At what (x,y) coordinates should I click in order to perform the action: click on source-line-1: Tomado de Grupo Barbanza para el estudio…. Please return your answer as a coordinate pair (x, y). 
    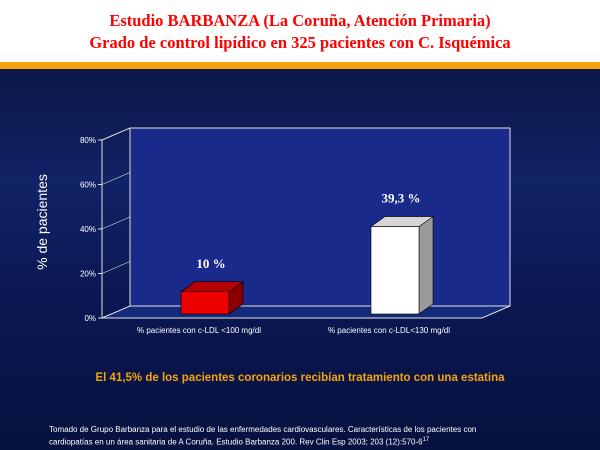
    Looking at the image, I should click on (263, 429).